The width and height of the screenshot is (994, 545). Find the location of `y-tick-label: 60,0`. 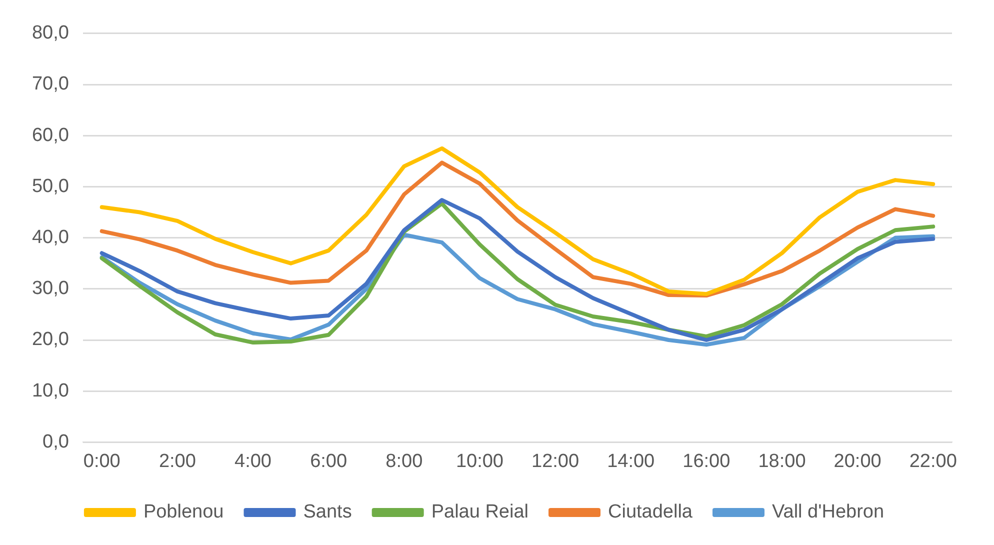

y-tick-label: 60,0 is located at coordinates (50, 135).